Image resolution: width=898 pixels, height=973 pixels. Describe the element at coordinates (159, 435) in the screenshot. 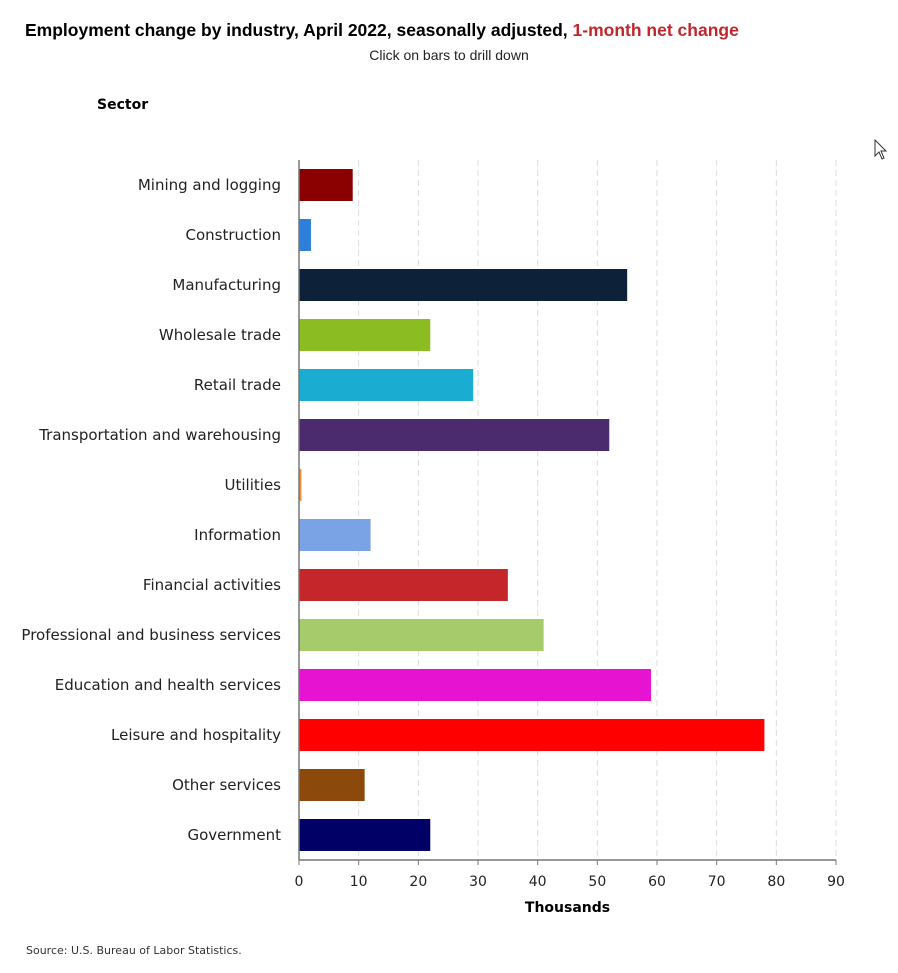

I see `category-label: Transportation and warehousing` at that location.